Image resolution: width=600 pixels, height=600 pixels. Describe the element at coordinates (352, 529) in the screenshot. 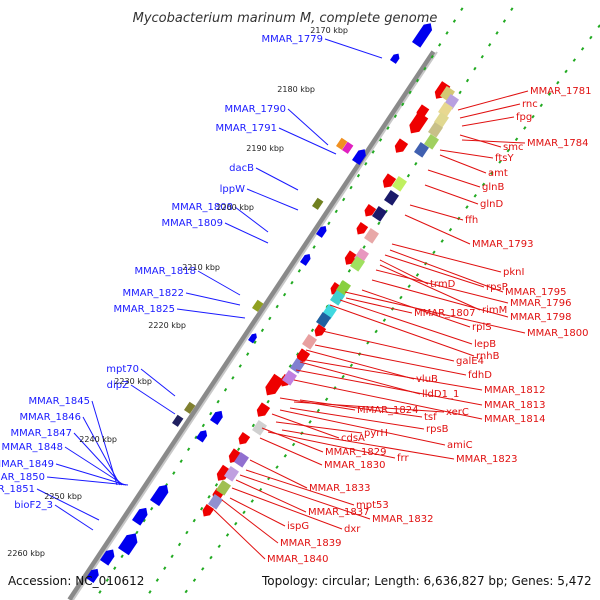

I see `gene-label-dxr: dxr` at that location.